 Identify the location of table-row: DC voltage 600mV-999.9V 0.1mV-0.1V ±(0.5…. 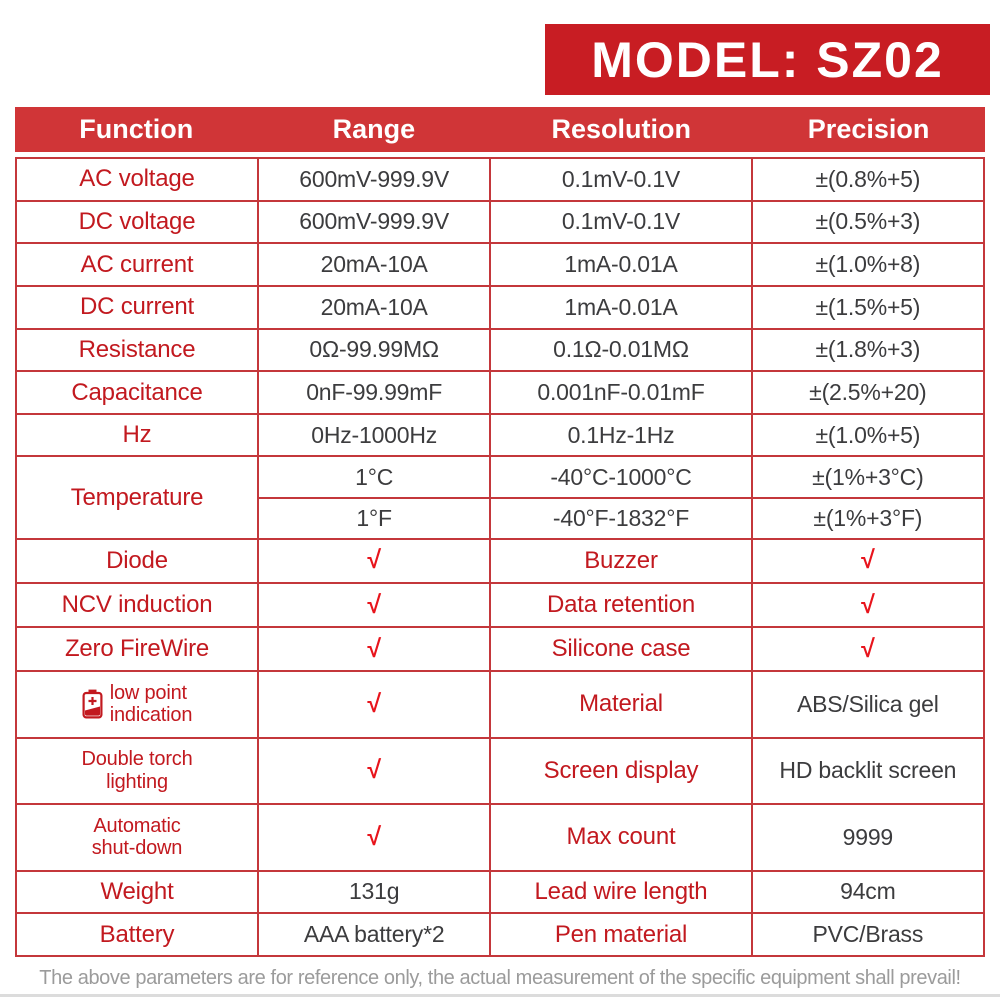
(500, 222).